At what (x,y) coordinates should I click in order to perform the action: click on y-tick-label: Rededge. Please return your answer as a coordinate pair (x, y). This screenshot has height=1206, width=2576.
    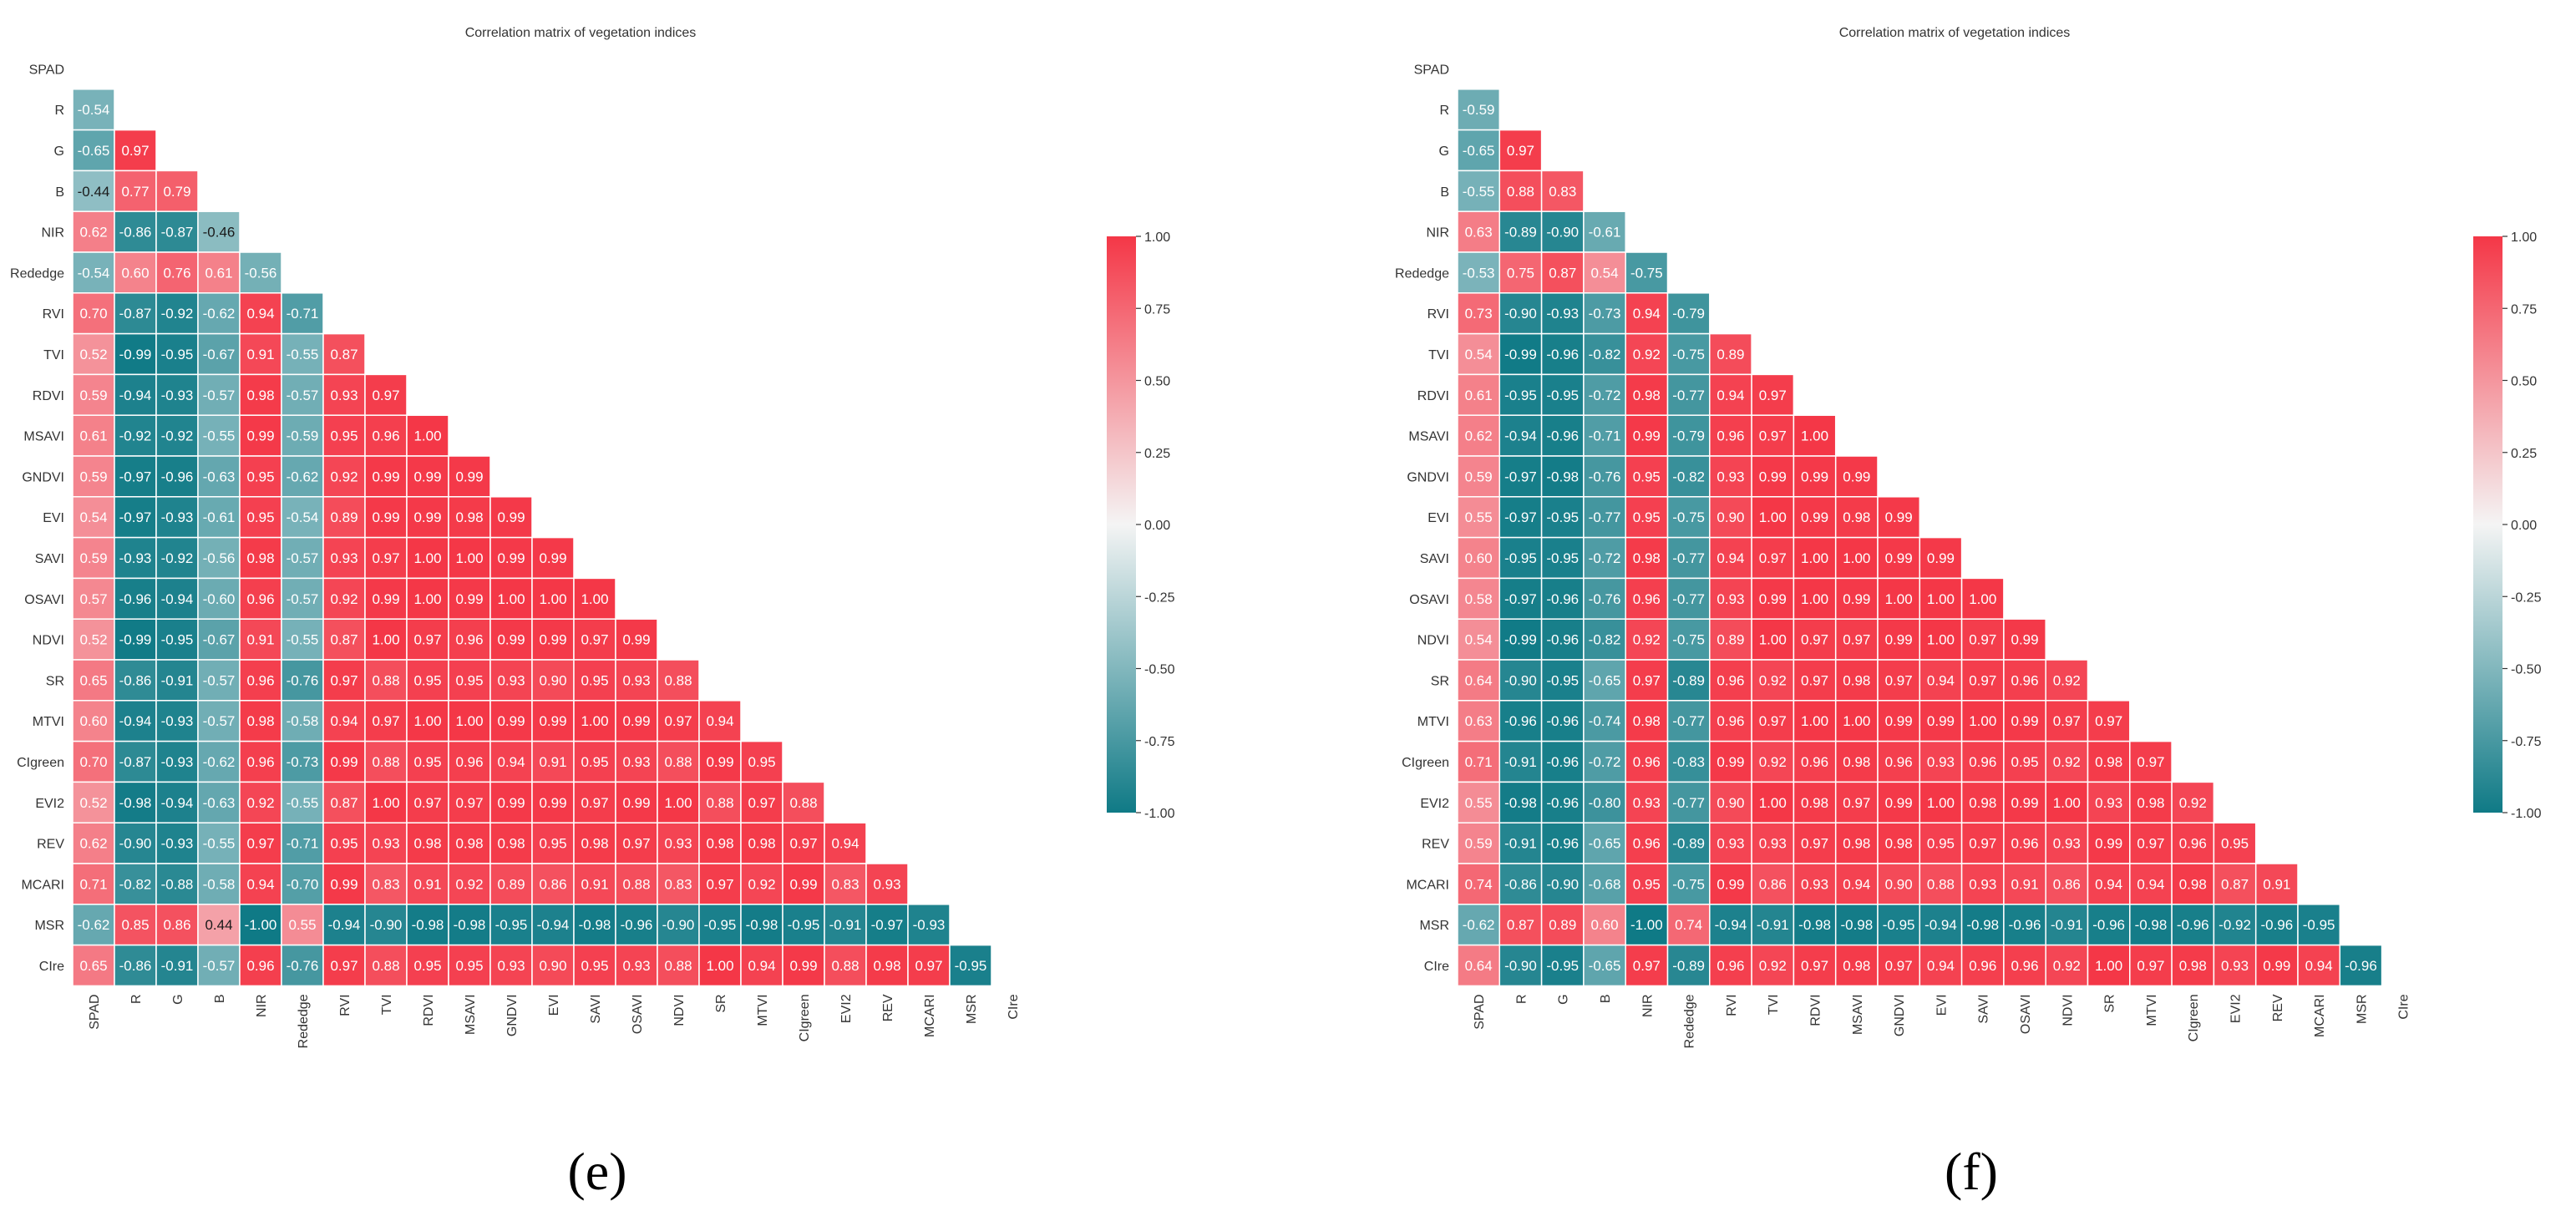
    Looking at the image, I should click on (1422, 273).